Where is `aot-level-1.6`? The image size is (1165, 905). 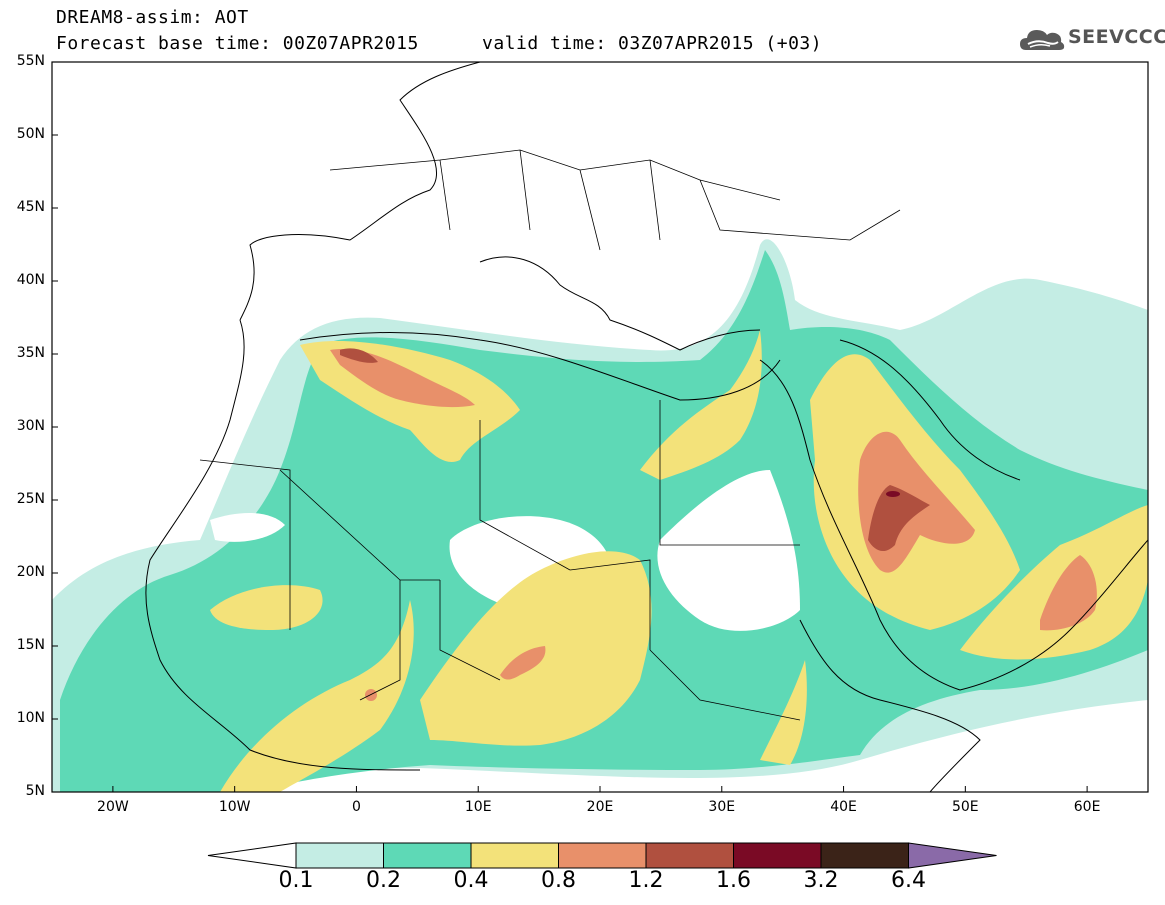 aot-level-1.6 is located at coordinates (893, 494).